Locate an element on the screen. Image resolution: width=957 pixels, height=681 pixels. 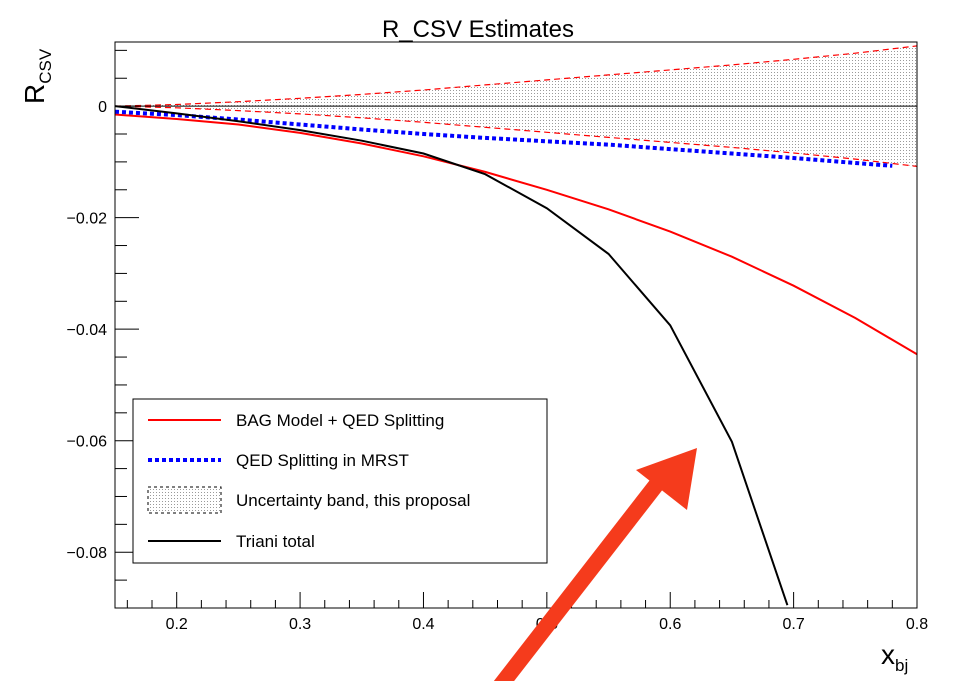
series-line-qed-splitting-in-mrst is located at coordinates (504, 138).